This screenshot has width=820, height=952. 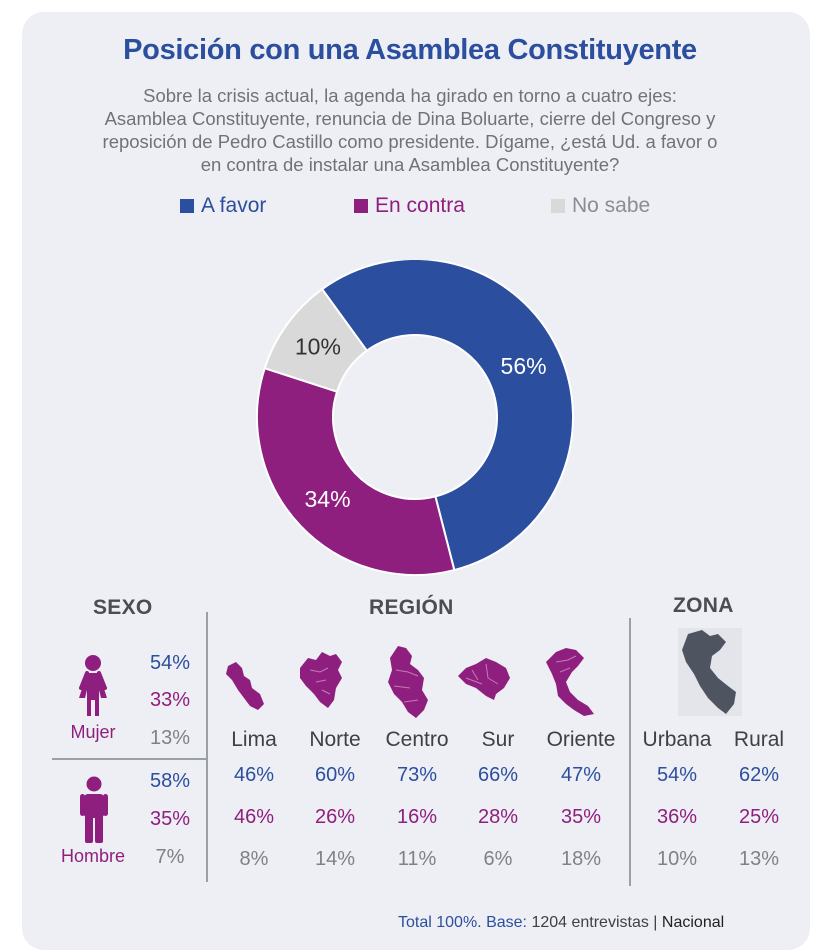 I want to click on legend-item-en-contra: En contra, so click(x=409, y=206).